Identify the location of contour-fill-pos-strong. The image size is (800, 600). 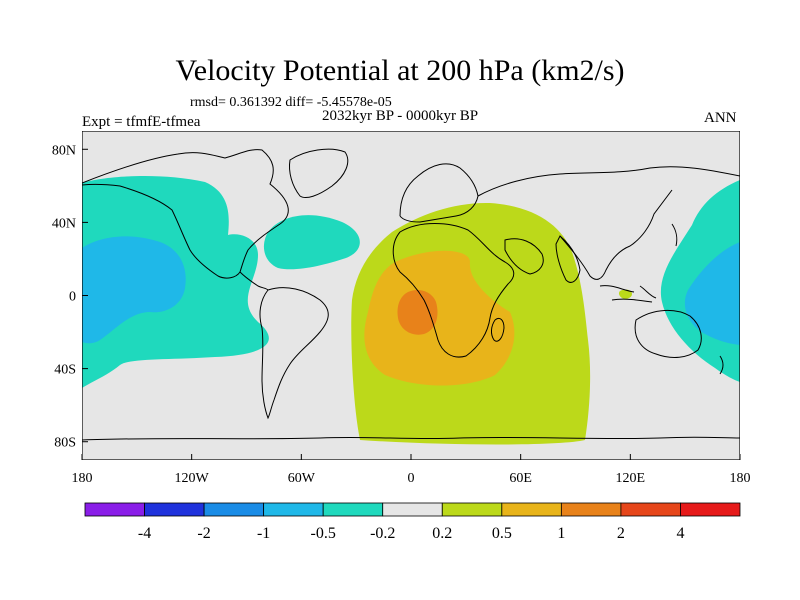
(417, 312).